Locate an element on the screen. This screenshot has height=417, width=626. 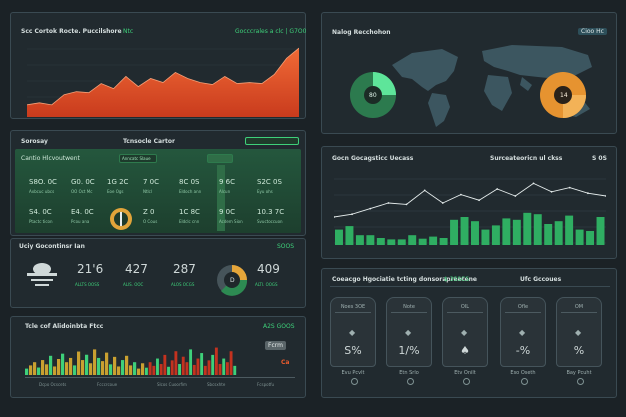
card-footer: Etv Onilt is located at coordinates (465, 373).